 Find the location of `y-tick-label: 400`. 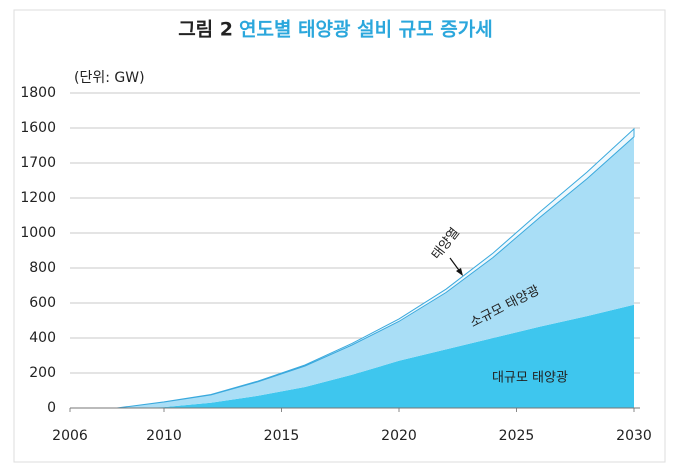

y-tick-label: 400 is located at coordinates (42, 338).